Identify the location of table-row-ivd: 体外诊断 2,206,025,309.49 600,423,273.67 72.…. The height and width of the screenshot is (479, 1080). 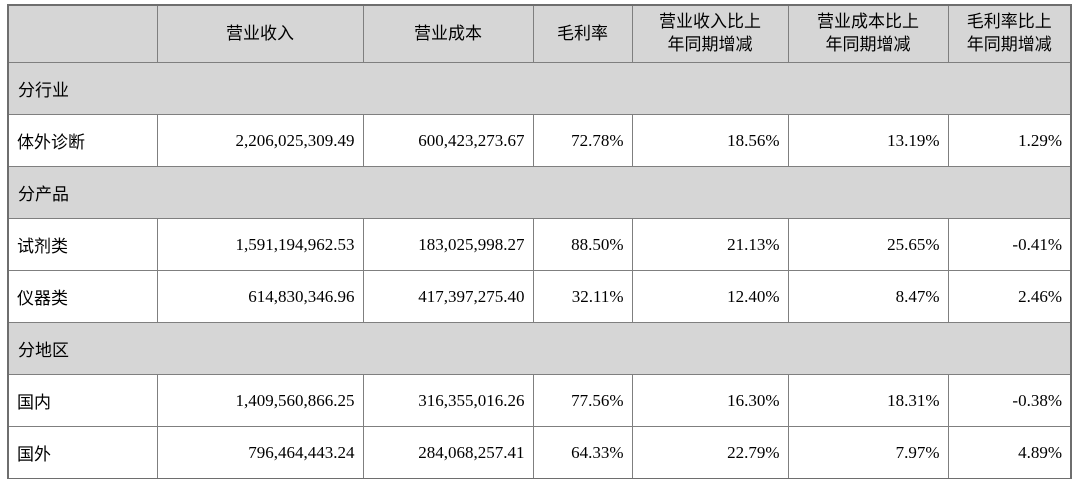
(539, 140).